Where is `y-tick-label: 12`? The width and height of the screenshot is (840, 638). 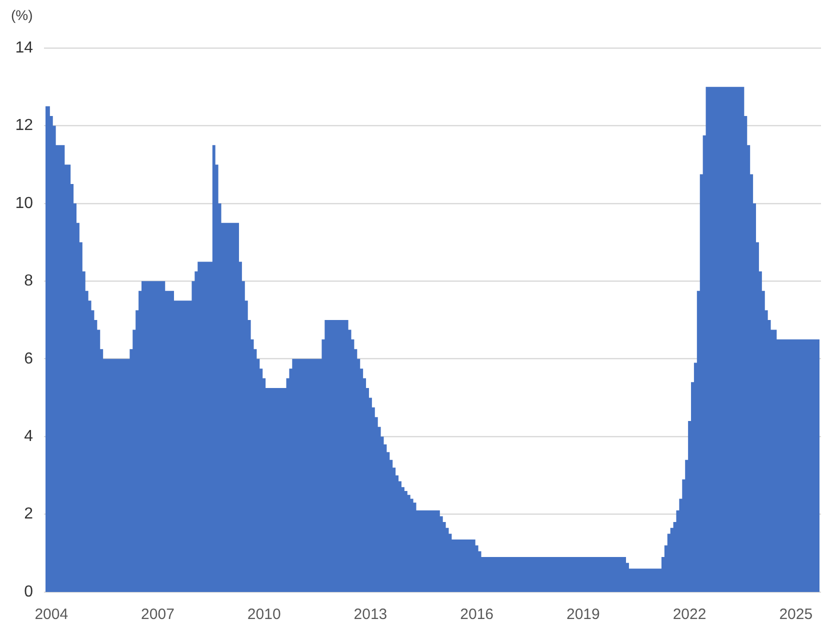
y-tick-label: 12 is located at coordinates (24, 125).